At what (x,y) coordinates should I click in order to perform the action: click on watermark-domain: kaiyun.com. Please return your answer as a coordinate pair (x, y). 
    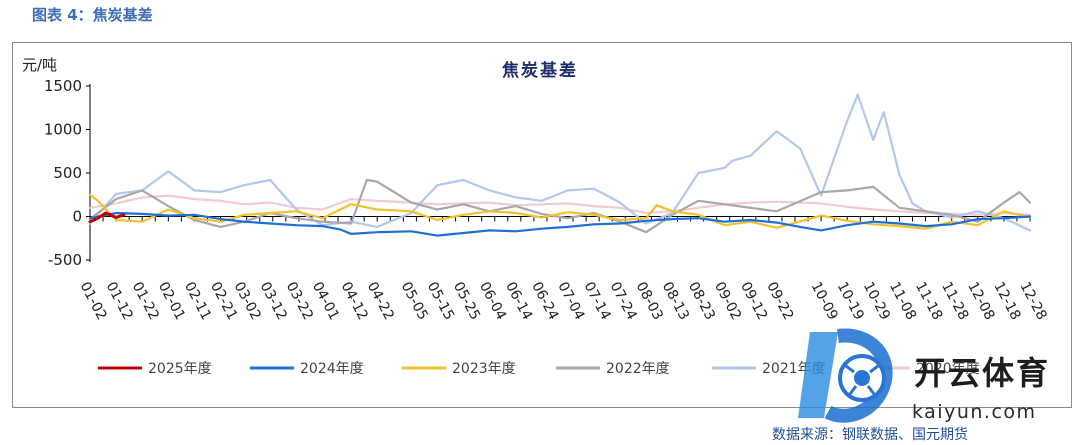
    Looking at the image, I should click on (974, 412).